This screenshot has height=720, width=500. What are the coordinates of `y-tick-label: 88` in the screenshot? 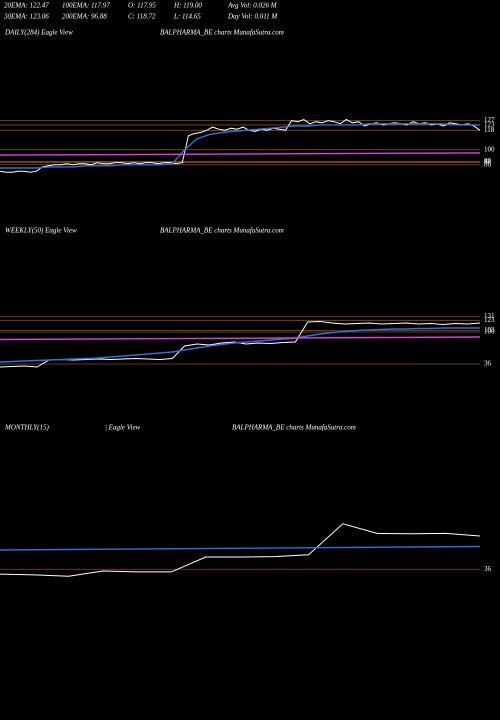 It's located at (488, 162).